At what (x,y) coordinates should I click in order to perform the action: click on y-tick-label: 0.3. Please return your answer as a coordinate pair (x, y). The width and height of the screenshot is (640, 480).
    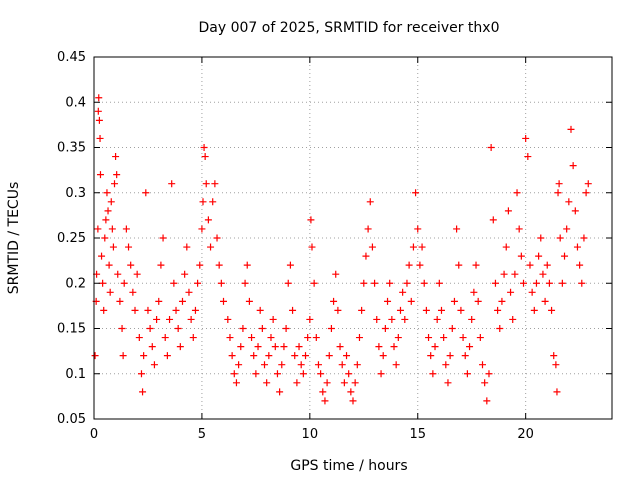
    Looking at the image, I should click on (75, 193).